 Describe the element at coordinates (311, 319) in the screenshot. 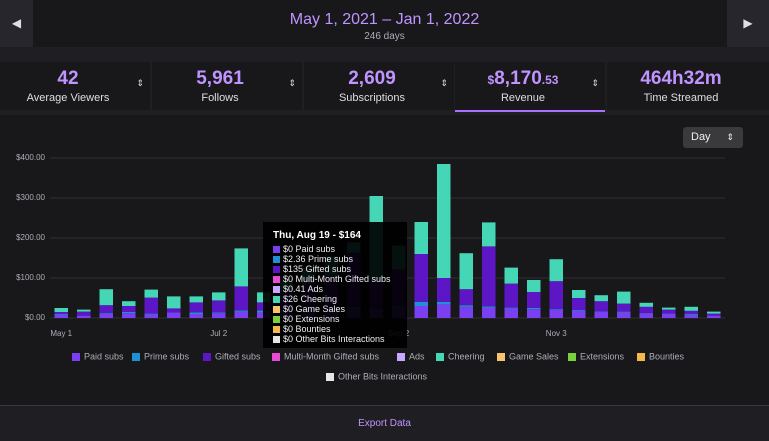

I see `tooltip-text: $0 Extensions` at that location.